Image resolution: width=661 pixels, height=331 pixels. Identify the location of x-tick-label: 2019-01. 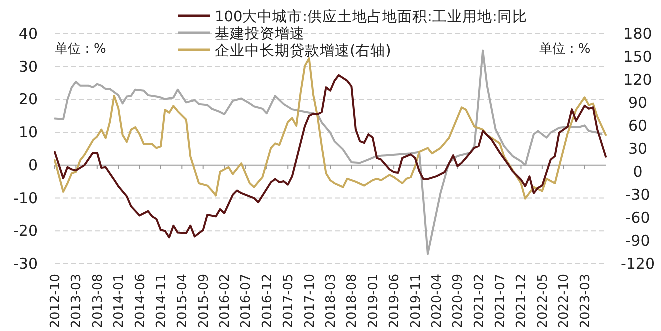
(374, 301).